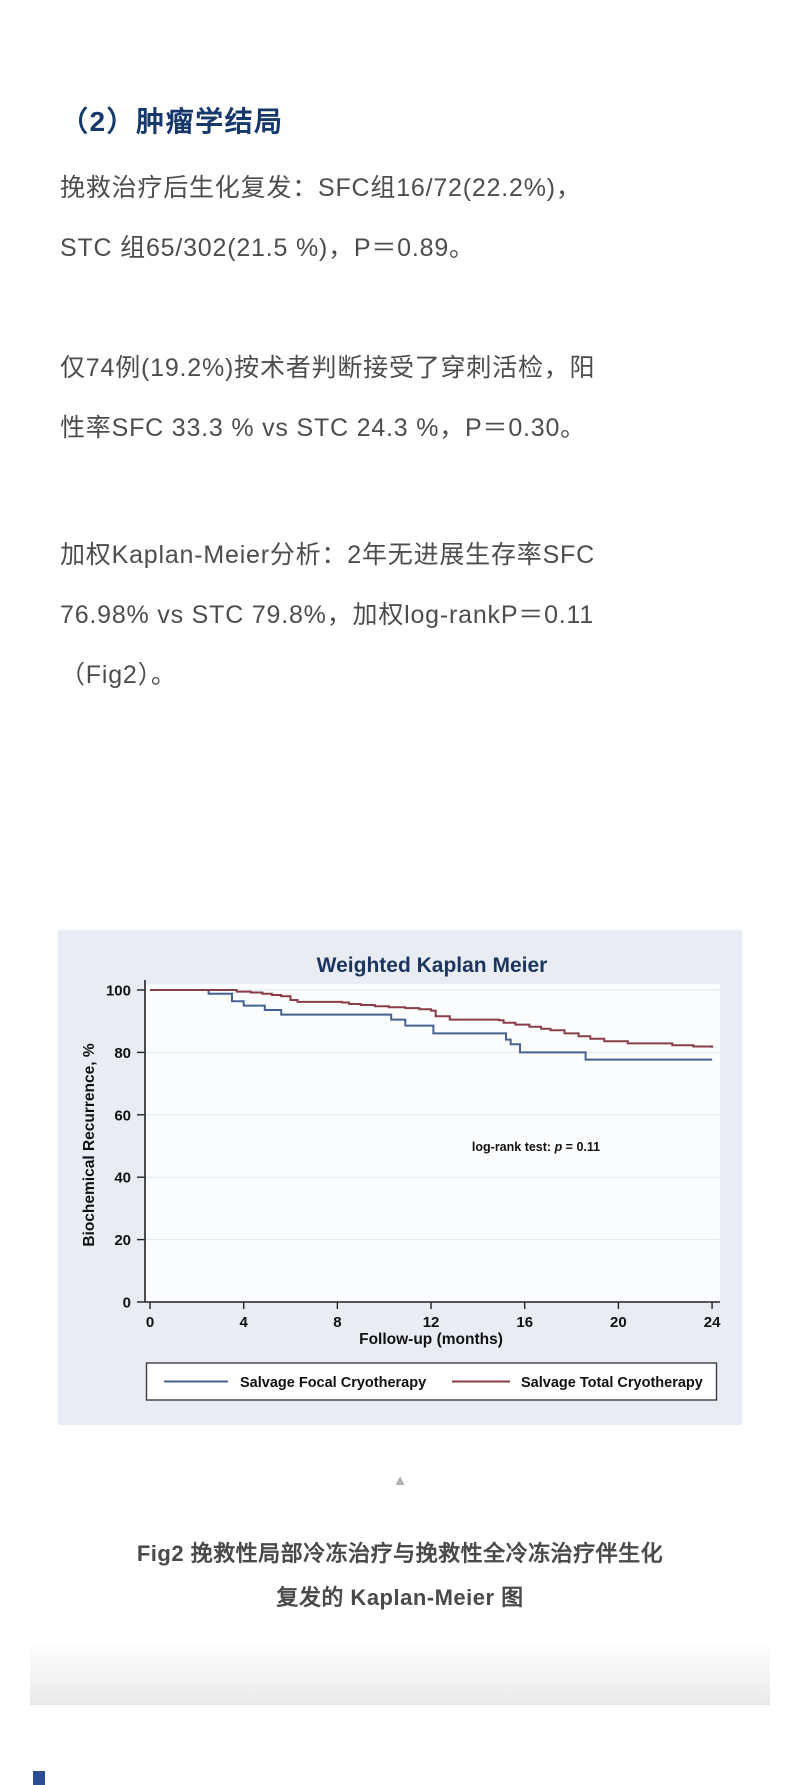  I want to click on plot-area, so click(432, 1143).